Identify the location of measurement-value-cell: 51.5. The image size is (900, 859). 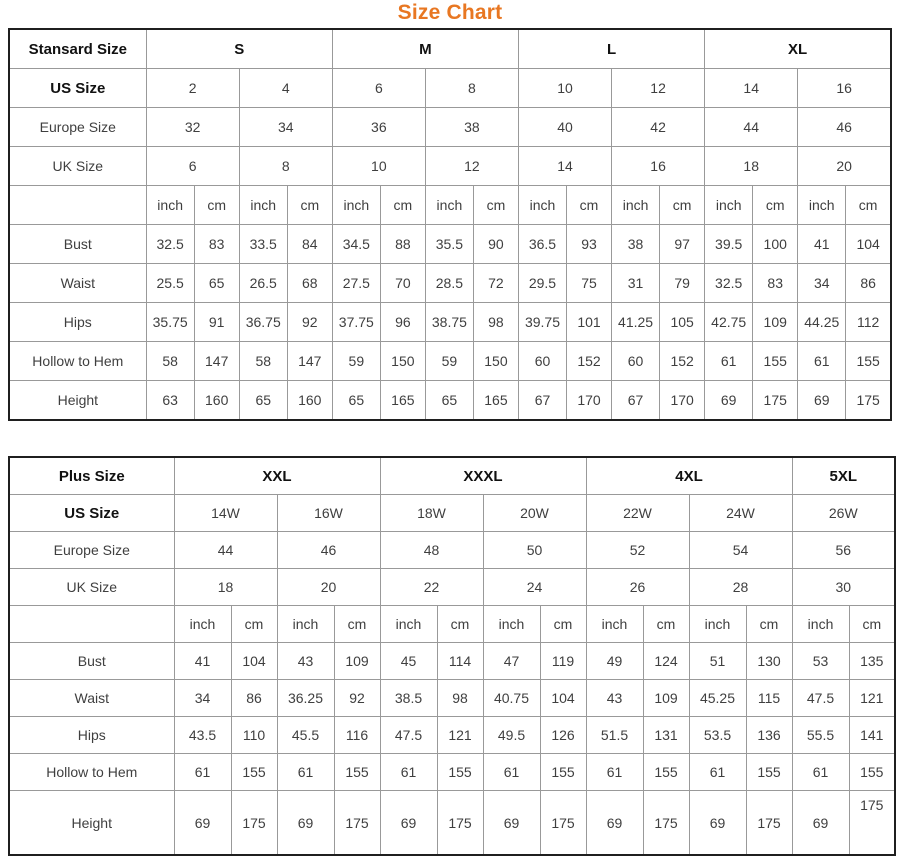
(614, 735).